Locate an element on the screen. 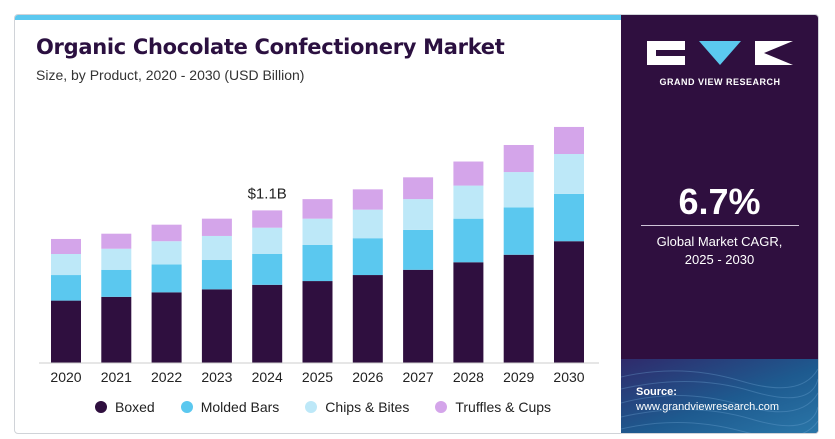 The image size is (835, 439). bar-2026-truffles-cups is located at coordinates (367, 199).